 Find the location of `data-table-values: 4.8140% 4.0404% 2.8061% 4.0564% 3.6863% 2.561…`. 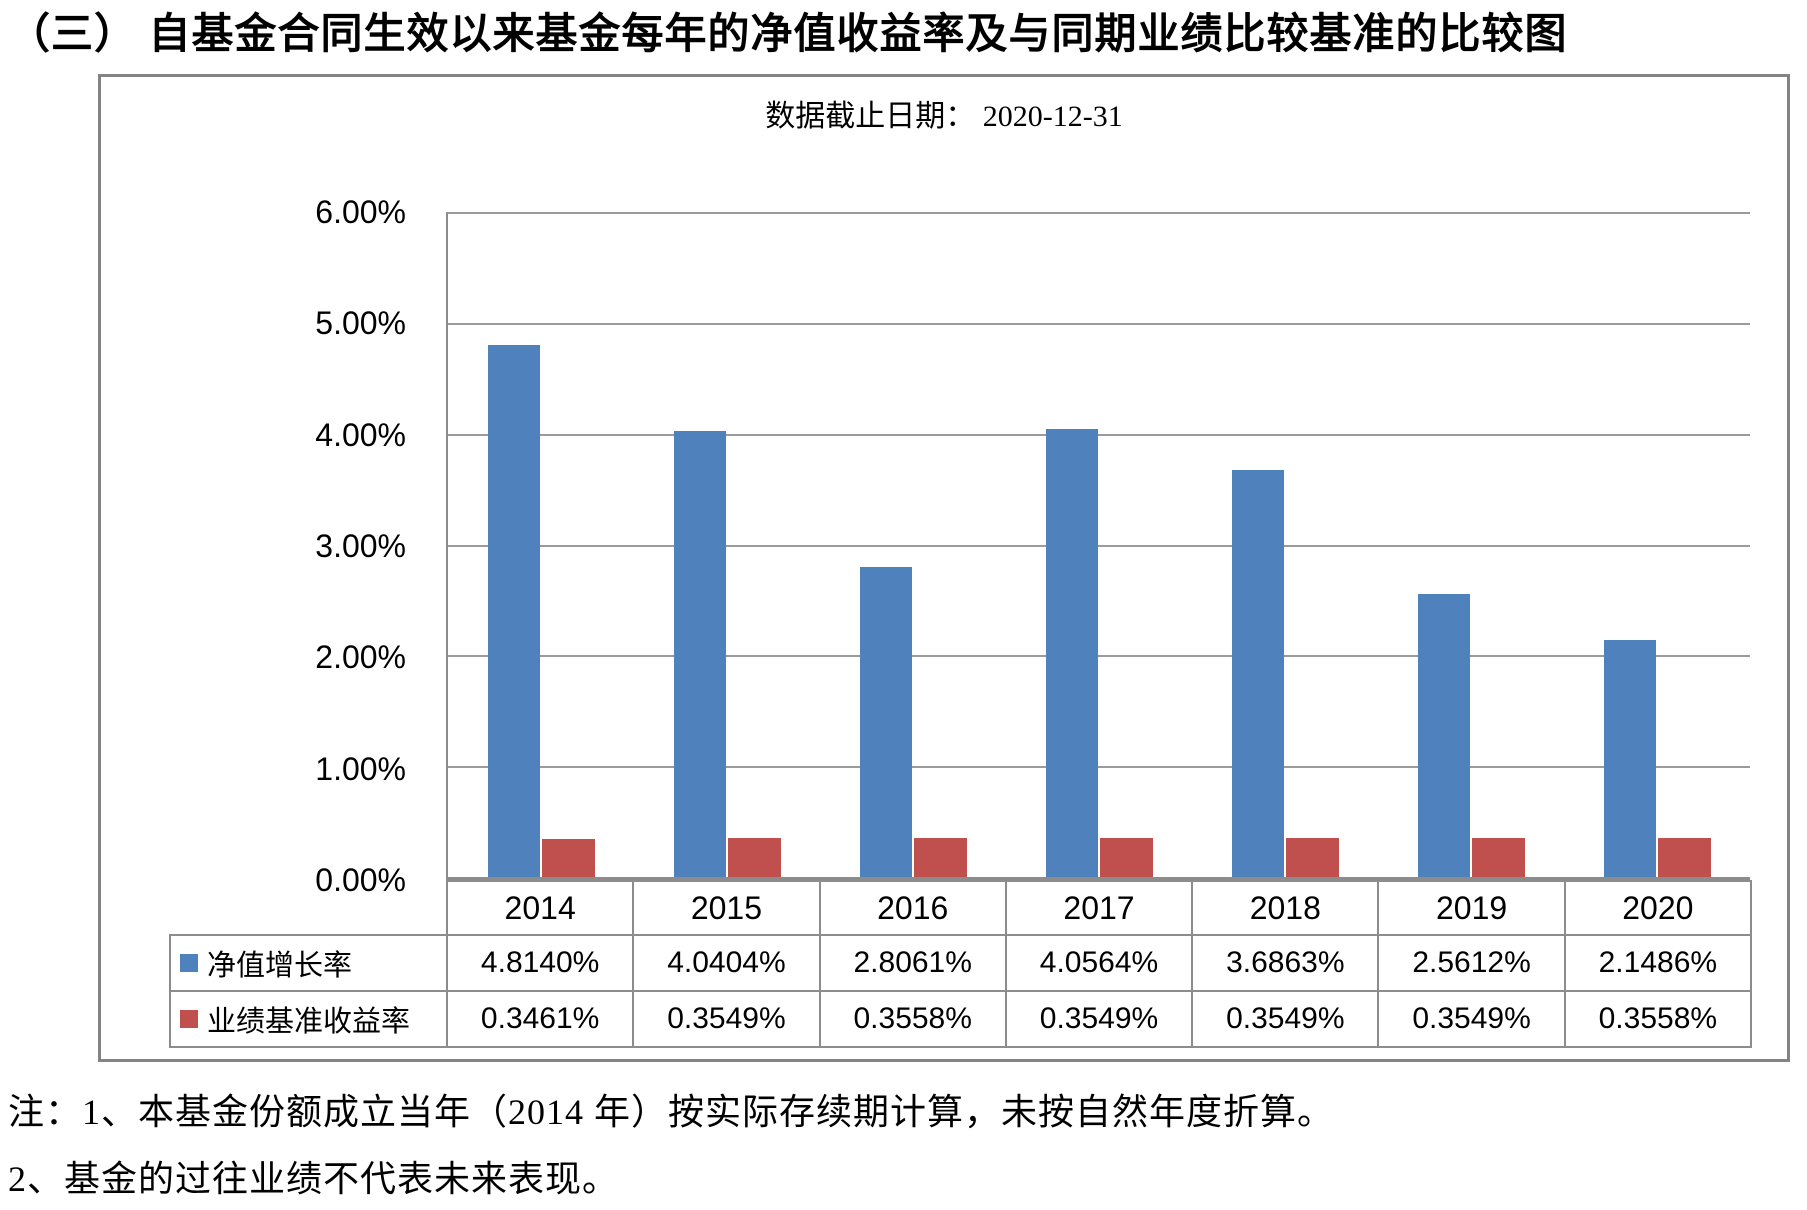

data-table-values: 4.8140% 4.0404% 2.8061% 4.0564% 3.6863% 2.561… is located at coordinates (1099, 991).